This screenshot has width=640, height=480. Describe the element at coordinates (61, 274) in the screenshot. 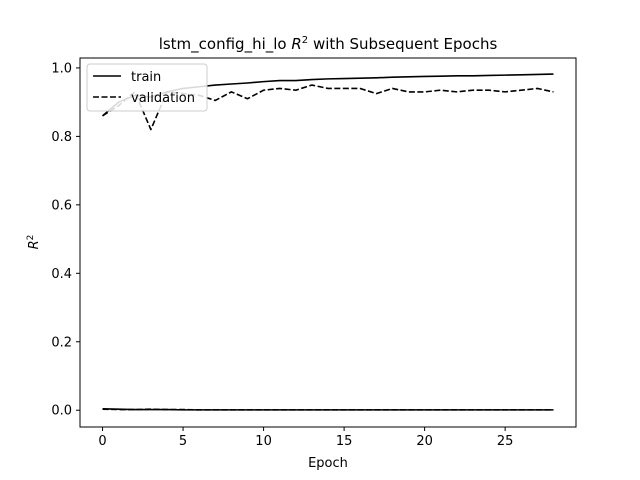

I see `y-tick-label: 0.4` at that location.